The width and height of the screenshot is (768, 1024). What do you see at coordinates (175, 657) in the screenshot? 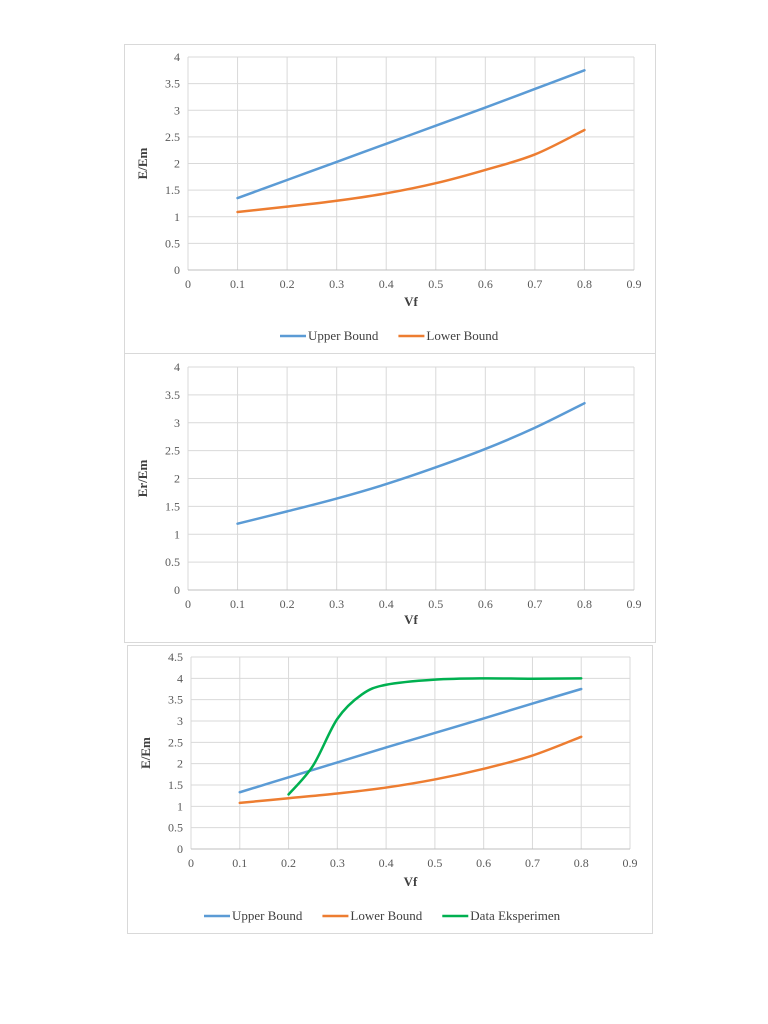
I see `y-tick-label: 4.5` at bounding box center [175, 657].